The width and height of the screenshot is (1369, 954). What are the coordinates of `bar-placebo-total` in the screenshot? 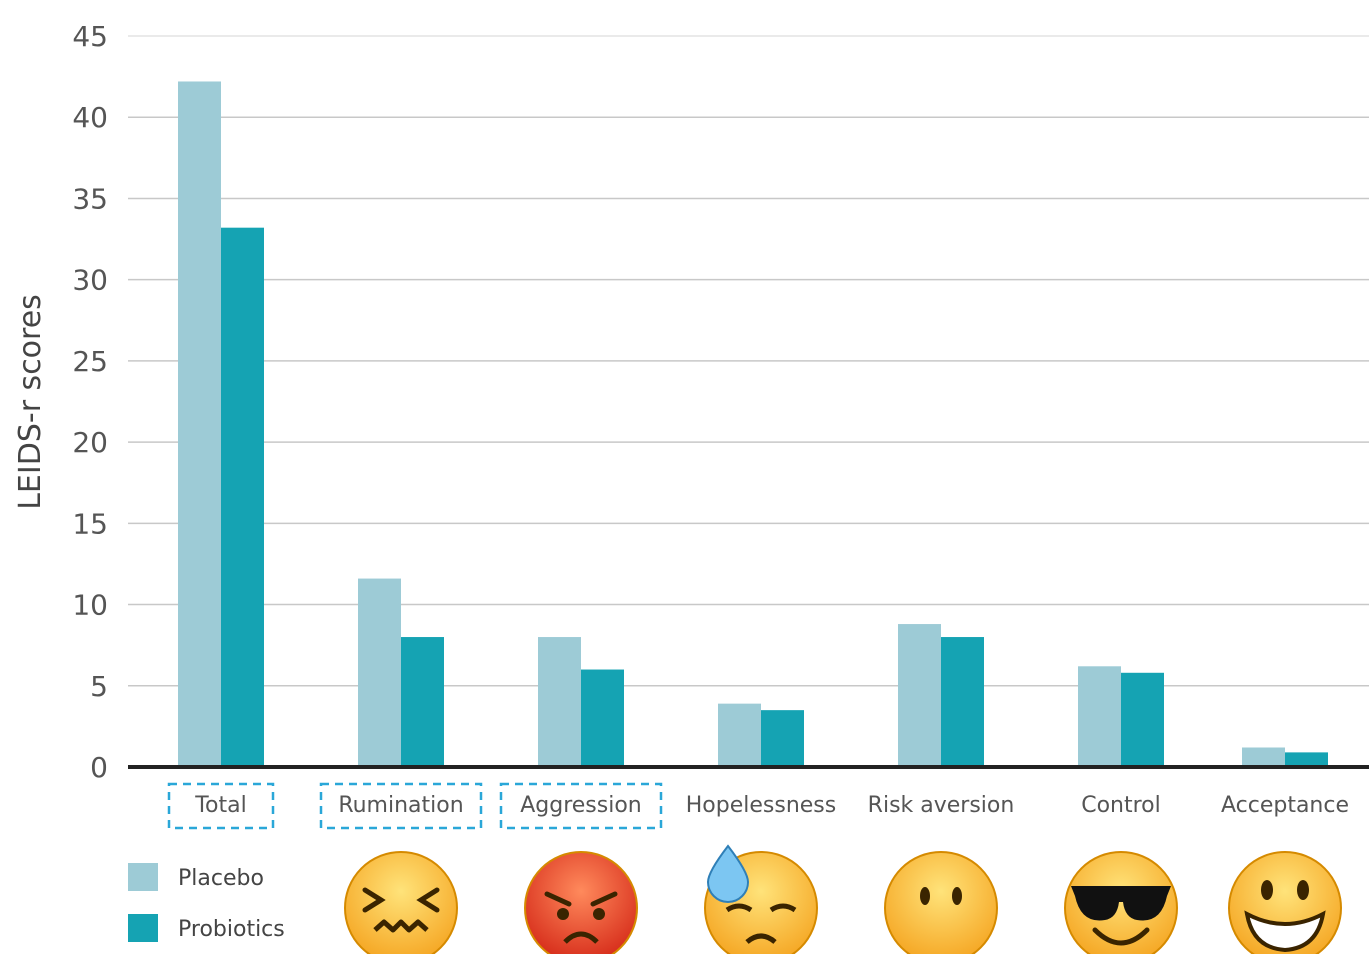 It's located at (199, 424).